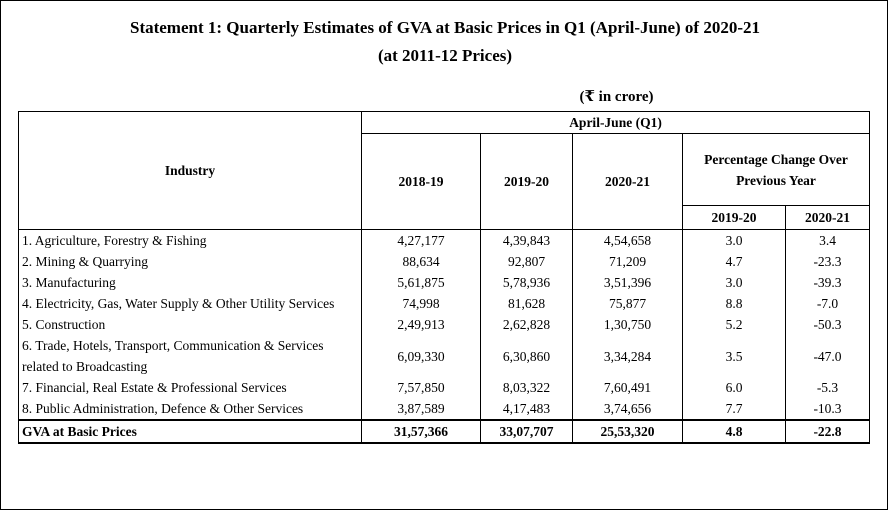  What do you see at coordinates (421, 324) in the screenshot?
I see `value-cell: 2,49,913` at bounding box center [421, 324].